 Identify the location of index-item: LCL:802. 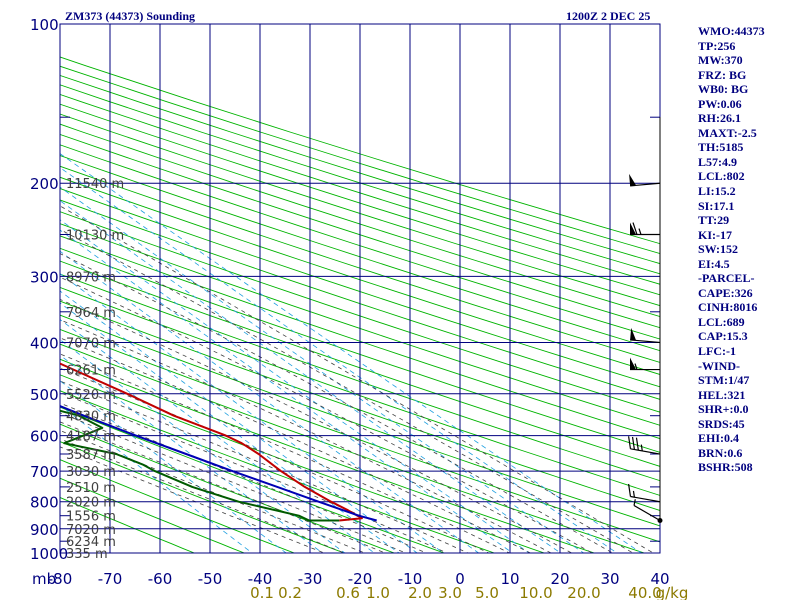
(721, 176).